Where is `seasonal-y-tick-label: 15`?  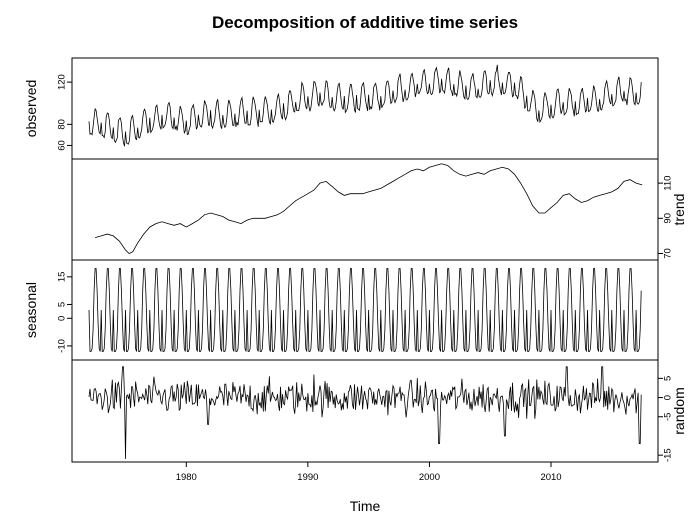 seasonal-y-tick-label: 15 is located at coordinates (62, 277).